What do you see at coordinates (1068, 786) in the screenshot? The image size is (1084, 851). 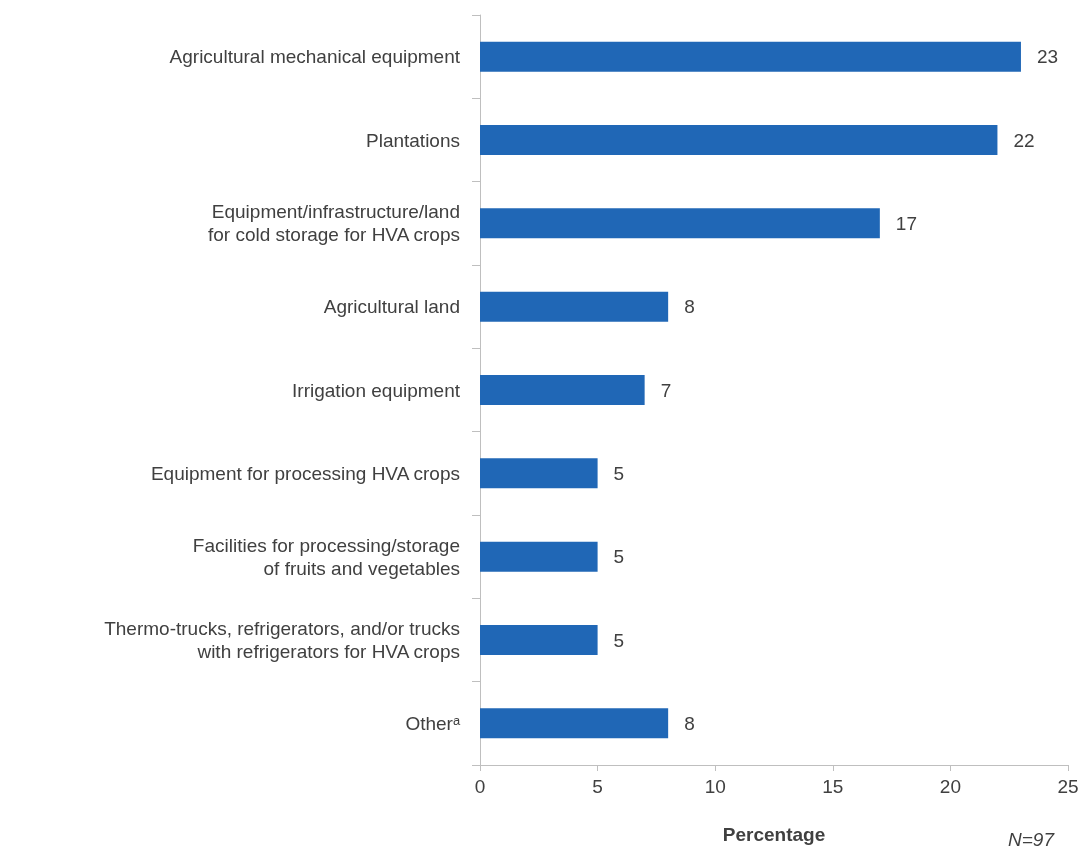 I see `x-tick-label: 25` at bounding box center [1068, 786].